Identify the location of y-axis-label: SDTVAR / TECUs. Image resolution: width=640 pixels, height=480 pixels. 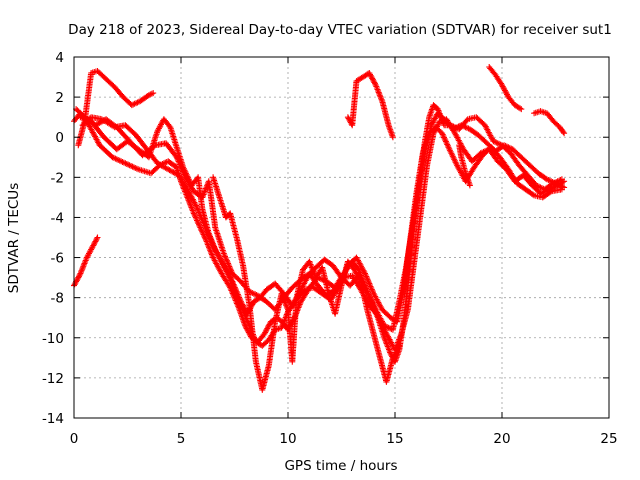
(14, 238).